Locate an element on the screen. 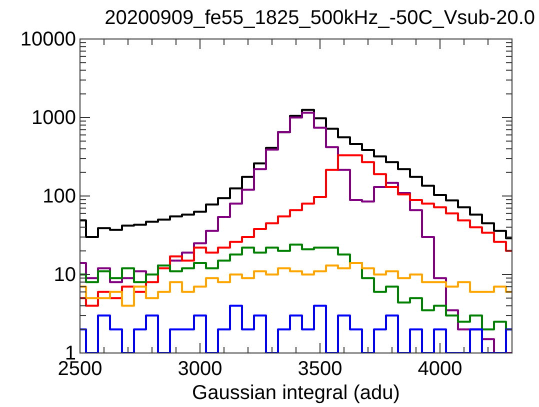 The height and width of the screenshot is (407, 539). x-tick-label: 4000 is located at coordinates (440, 369).